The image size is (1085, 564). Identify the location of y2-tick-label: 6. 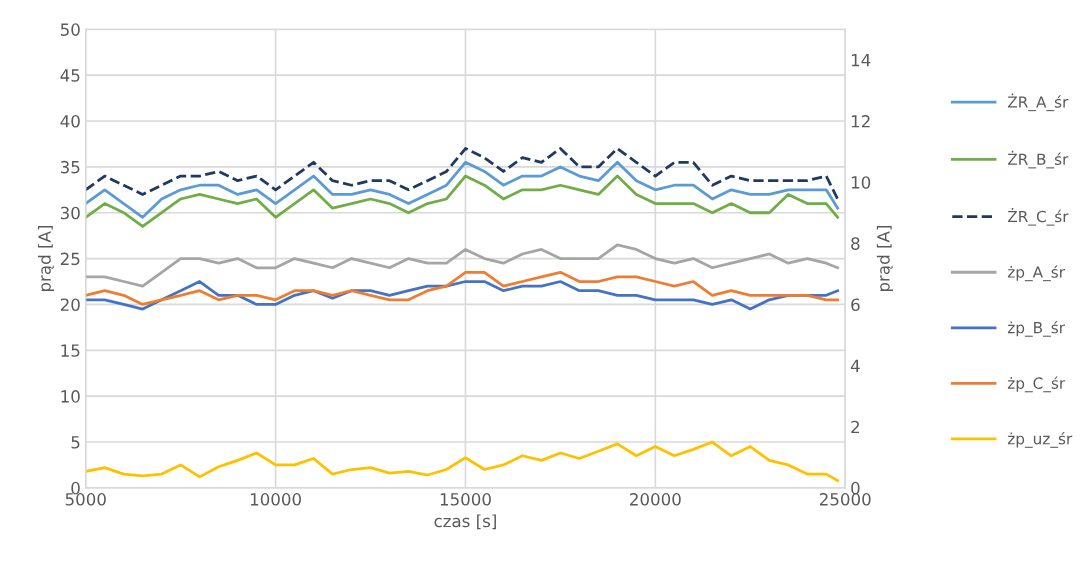
(855, 305).